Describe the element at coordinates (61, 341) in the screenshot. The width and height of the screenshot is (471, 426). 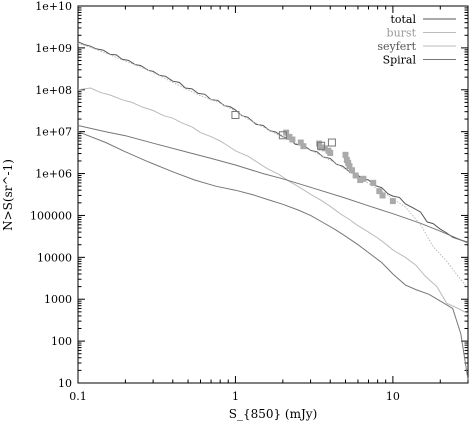
I see `y-tick-label: 100` at that location.